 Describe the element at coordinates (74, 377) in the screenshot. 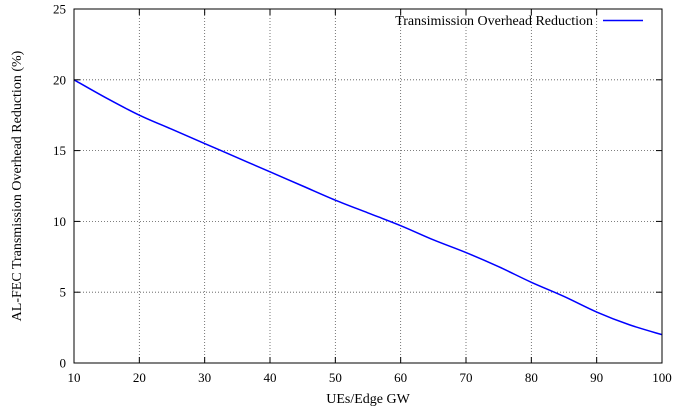

I see `x-tick-label: 10` at that location.